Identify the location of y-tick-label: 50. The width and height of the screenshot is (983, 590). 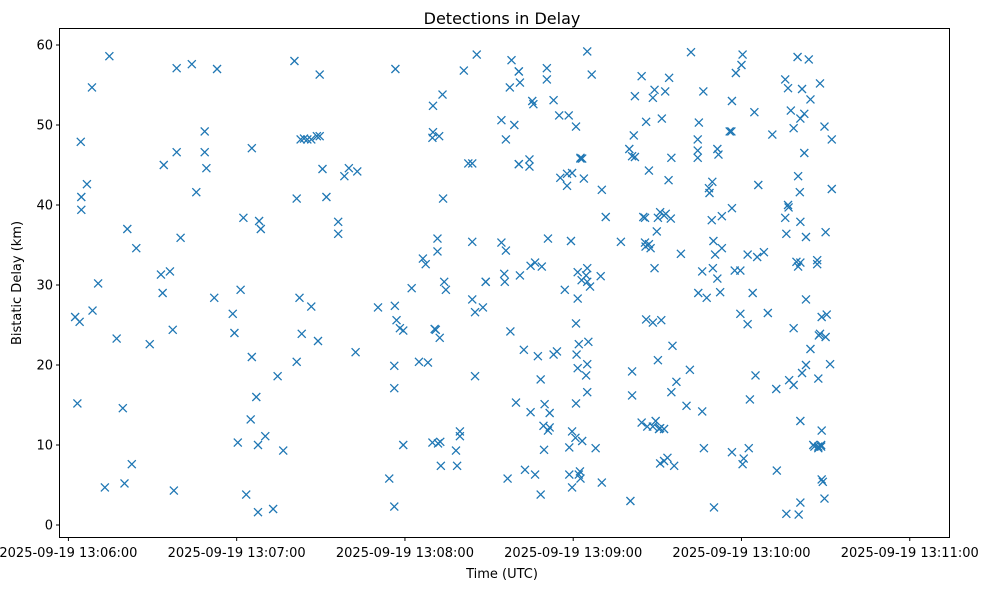
(44, 126).